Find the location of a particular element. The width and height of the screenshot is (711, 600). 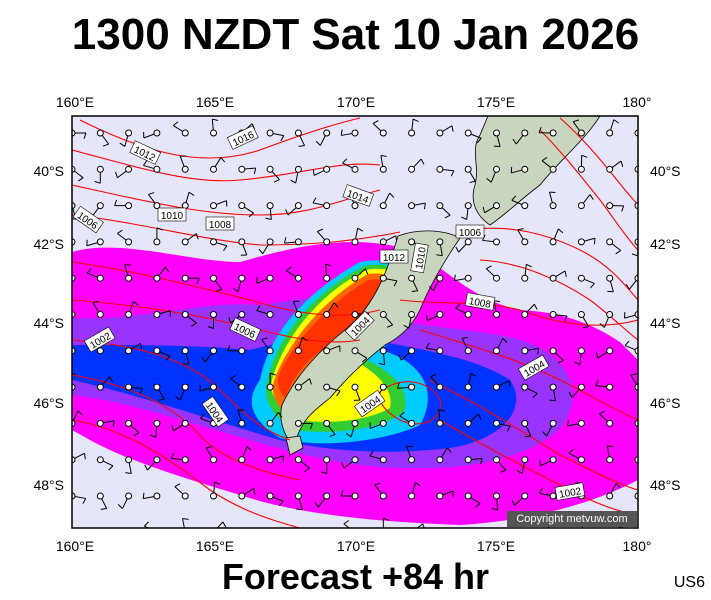

isobar-label: 1012 is located at coordinates (394, 256).